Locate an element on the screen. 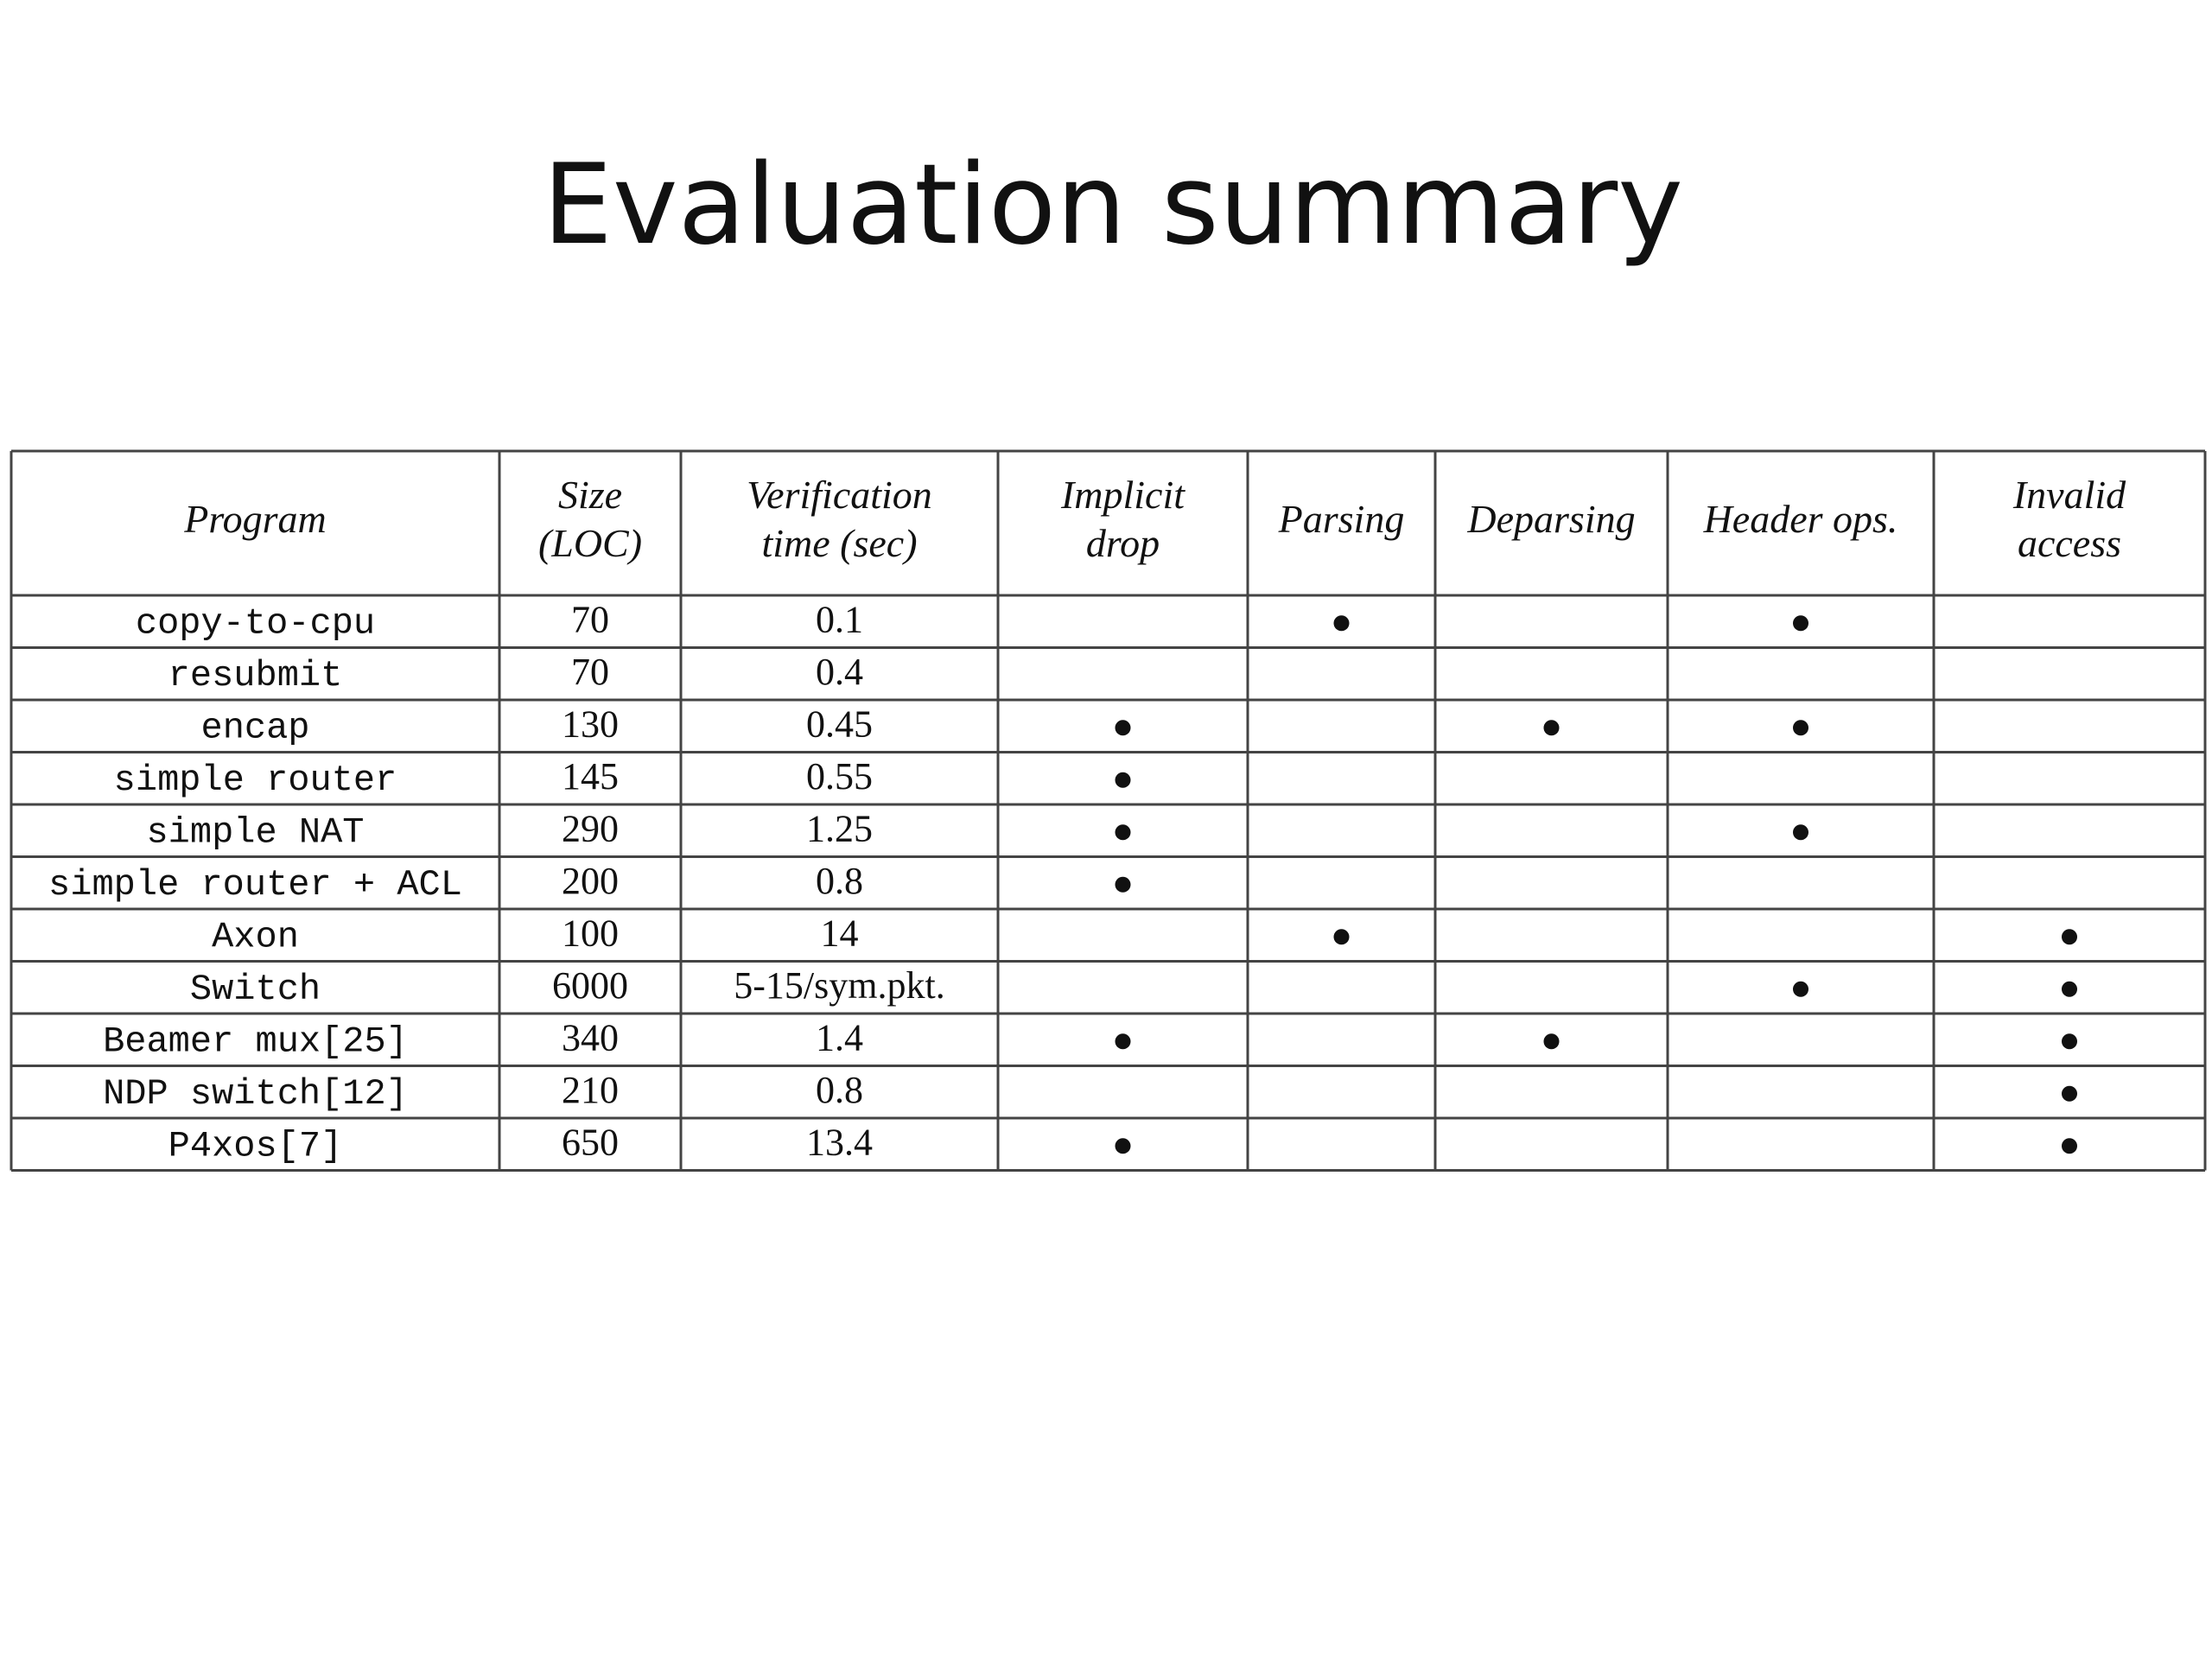 The image size is (2212, 1659). size-loc: 100 is located at coordinates (590, 933).